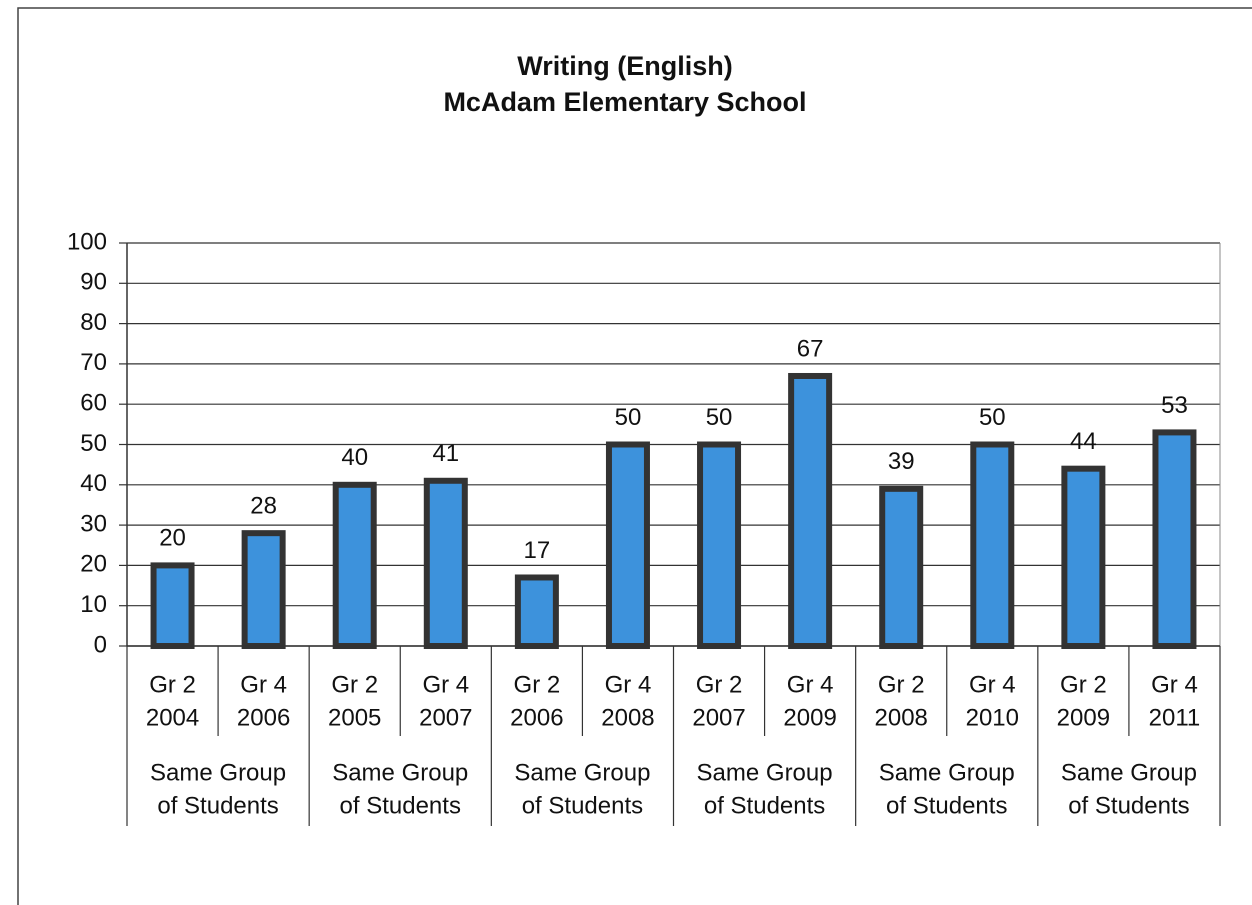 This screenshot has height=905, width=1252. What do you see at coordinates (992, 717) in the screenshot?
I see `x-tick-label: 2010` at bounding box center [992, 717].